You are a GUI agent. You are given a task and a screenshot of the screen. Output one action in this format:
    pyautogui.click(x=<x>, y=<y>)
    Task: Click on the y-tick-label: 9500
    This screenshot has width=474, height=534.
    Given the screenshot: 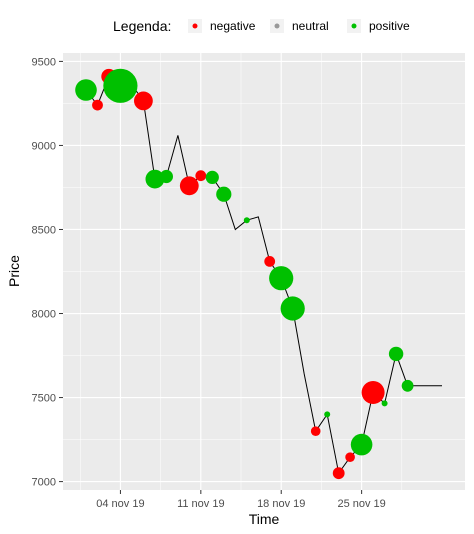 What is the action you would take?
    pyautogui.click(x=44, y=62)
    